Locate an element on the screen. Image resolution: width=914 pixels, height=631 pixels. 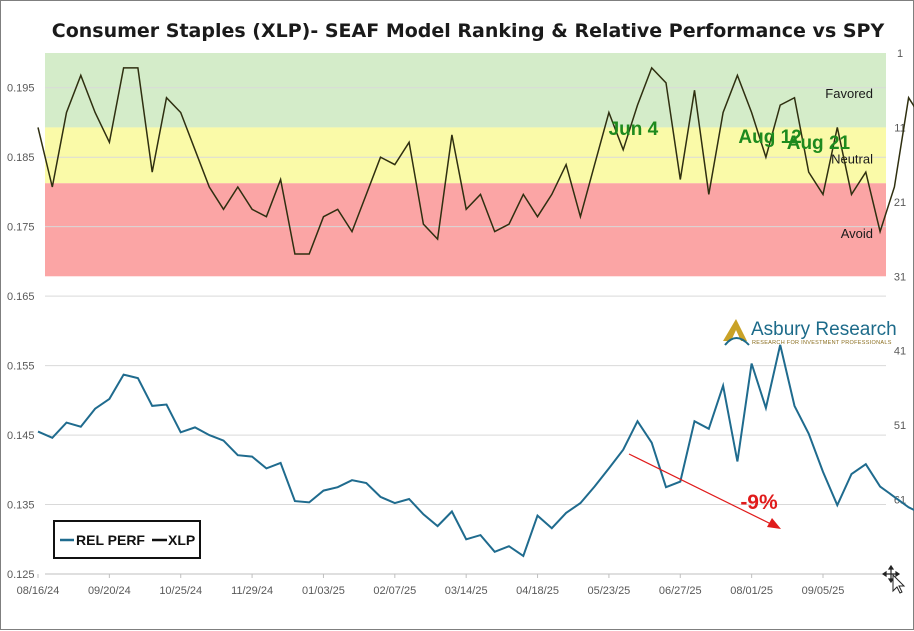
x-tick-label: 09/05/25 is located at coordinates (823, 591).